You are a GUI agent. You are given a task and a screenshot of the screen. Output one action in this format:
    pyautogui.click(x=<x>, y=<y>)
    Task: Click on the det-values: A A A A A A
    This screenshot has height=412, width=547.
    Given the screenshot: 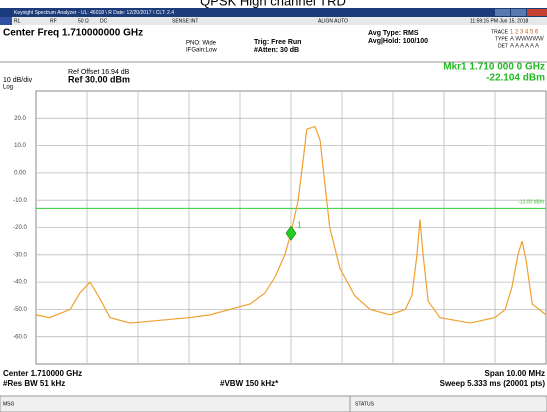 What is the action you would take?
    pyautogui.click(x=524, y=47)
    